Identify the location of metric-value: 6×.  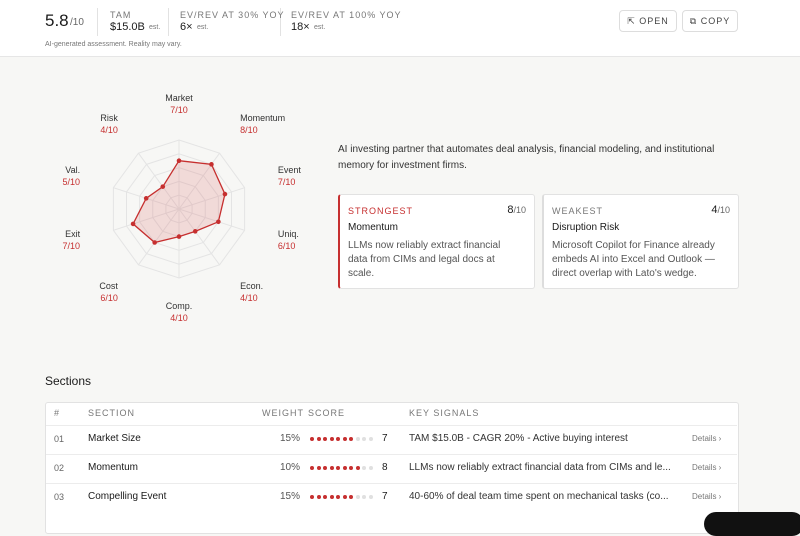
(186, 27).